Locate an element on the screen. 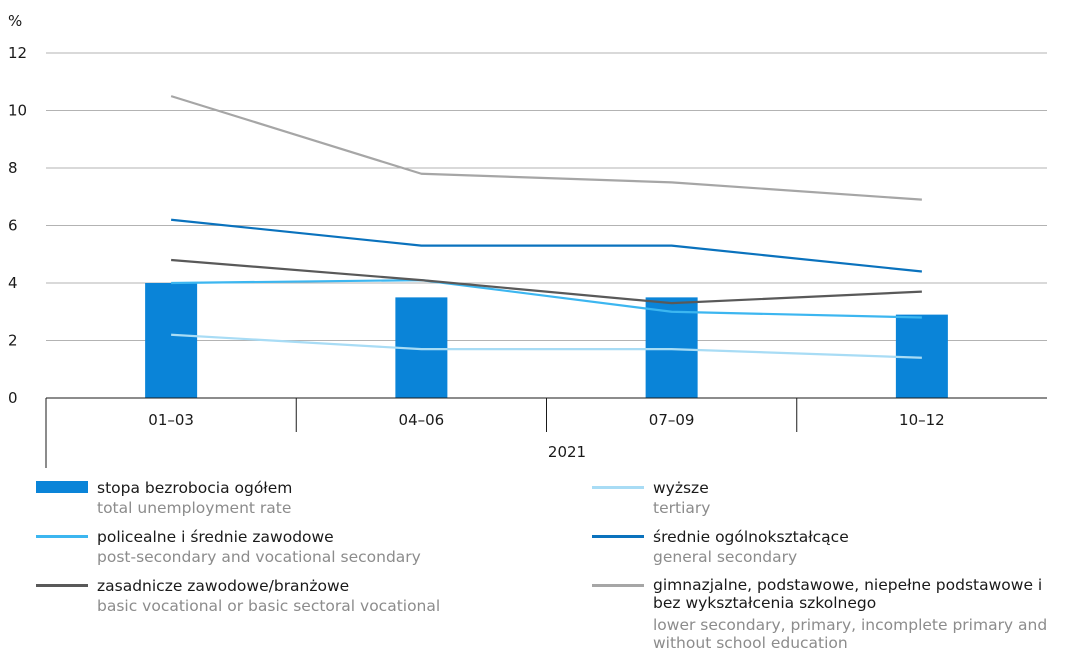 The width and height of the screenshot is (1077, 662). legend-swatch-basic-vocational is located at coordinates (62, 585).